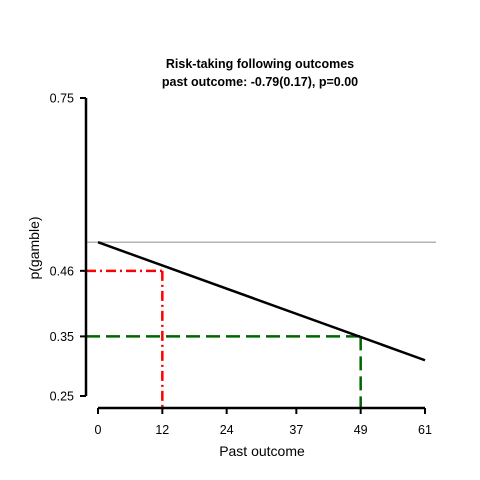  Describe the element at coordinates (162, 430) in the screenshot. I see `x-tick-label-1: 12` at that location.